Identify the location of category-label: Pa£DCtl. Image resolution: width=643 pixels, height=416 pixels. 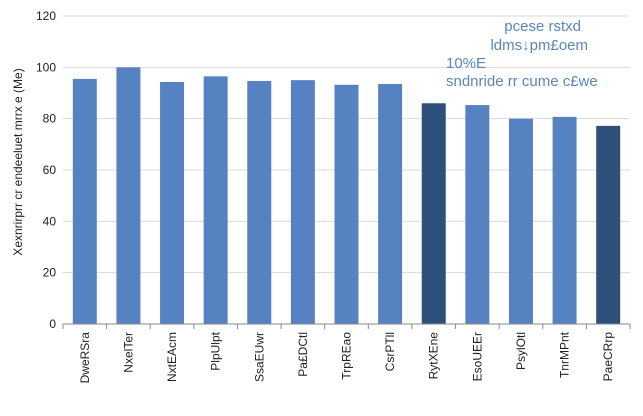
(303, 354).